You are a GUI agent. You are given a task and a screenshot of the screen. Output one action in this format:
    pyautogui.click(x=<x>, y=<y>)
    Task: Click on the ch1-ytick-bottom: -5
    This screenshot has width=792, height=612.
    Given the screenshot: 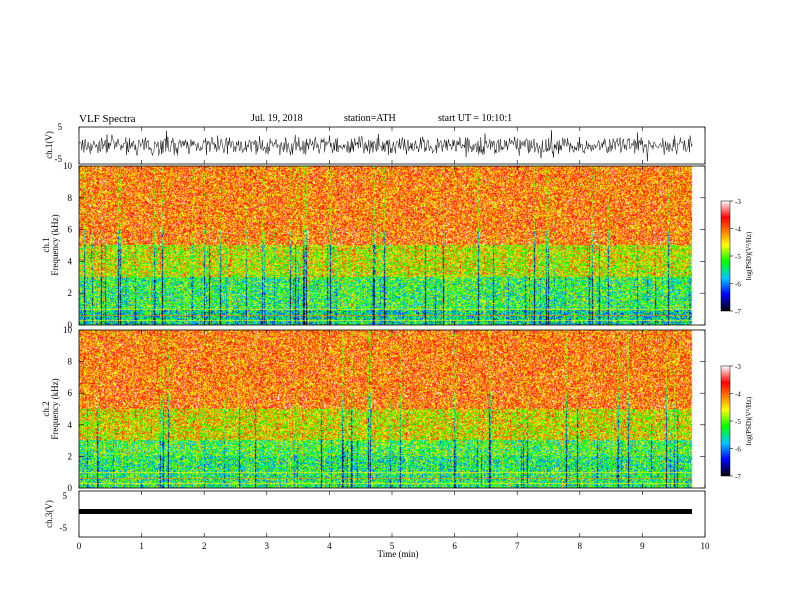 What is the action you would take?
    pyautogui.click(x=59, y=159)
    